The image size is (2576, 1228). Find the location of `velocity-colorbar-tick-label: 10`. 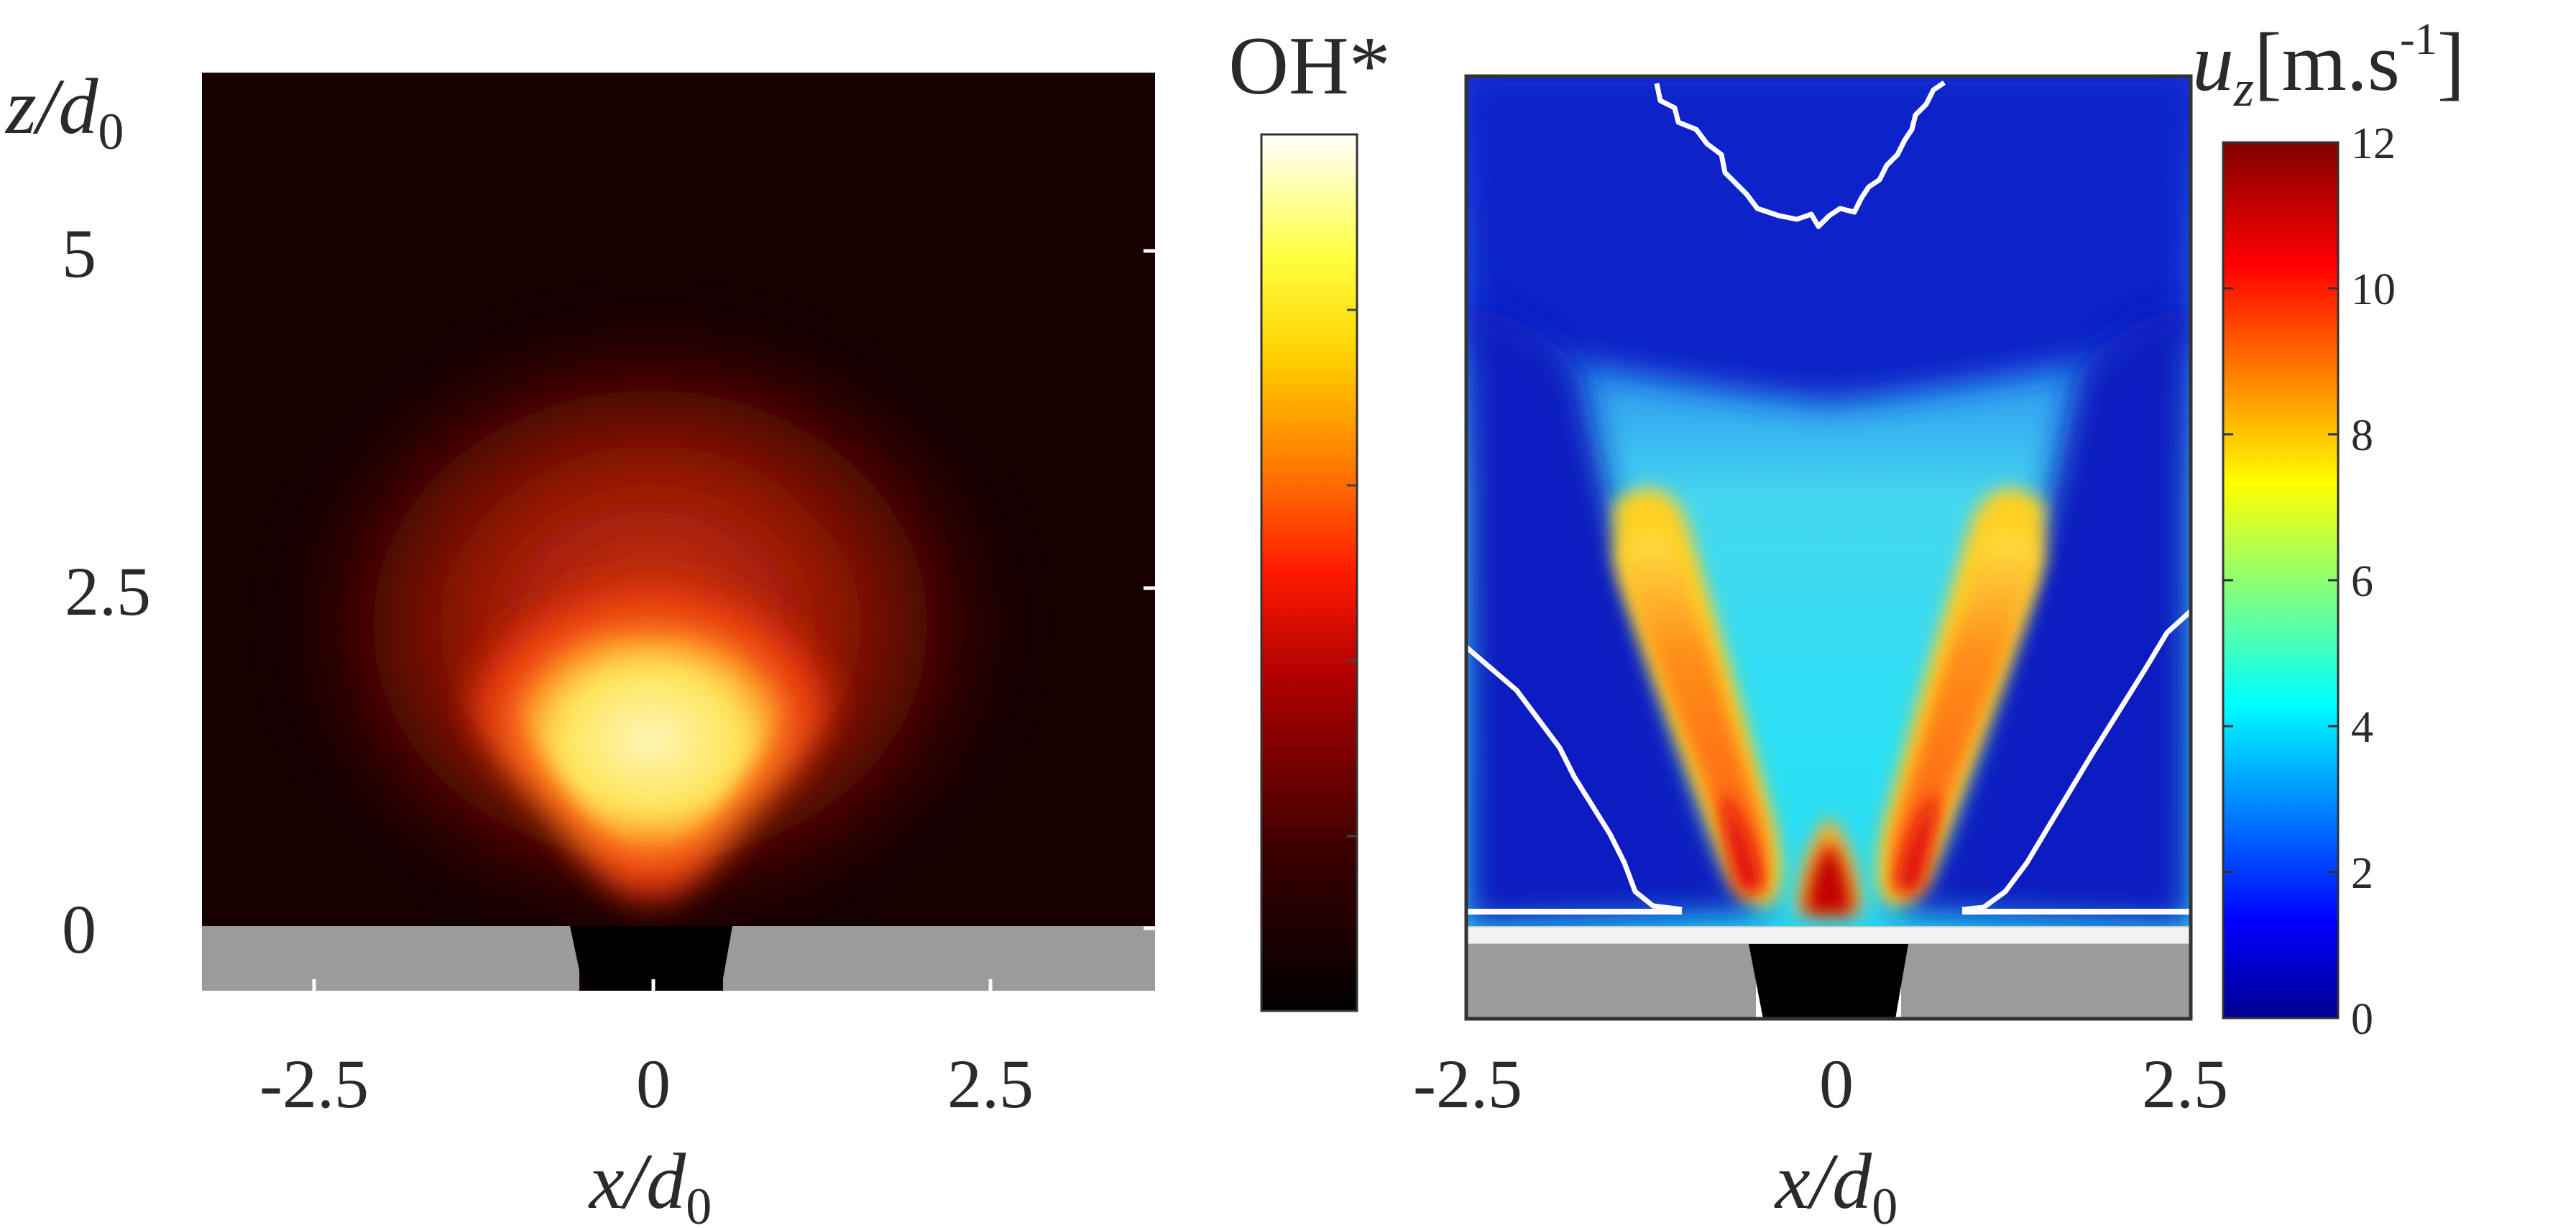

velocity-colorbar-tick-label: 10 is located at coordinates (2373, 289).